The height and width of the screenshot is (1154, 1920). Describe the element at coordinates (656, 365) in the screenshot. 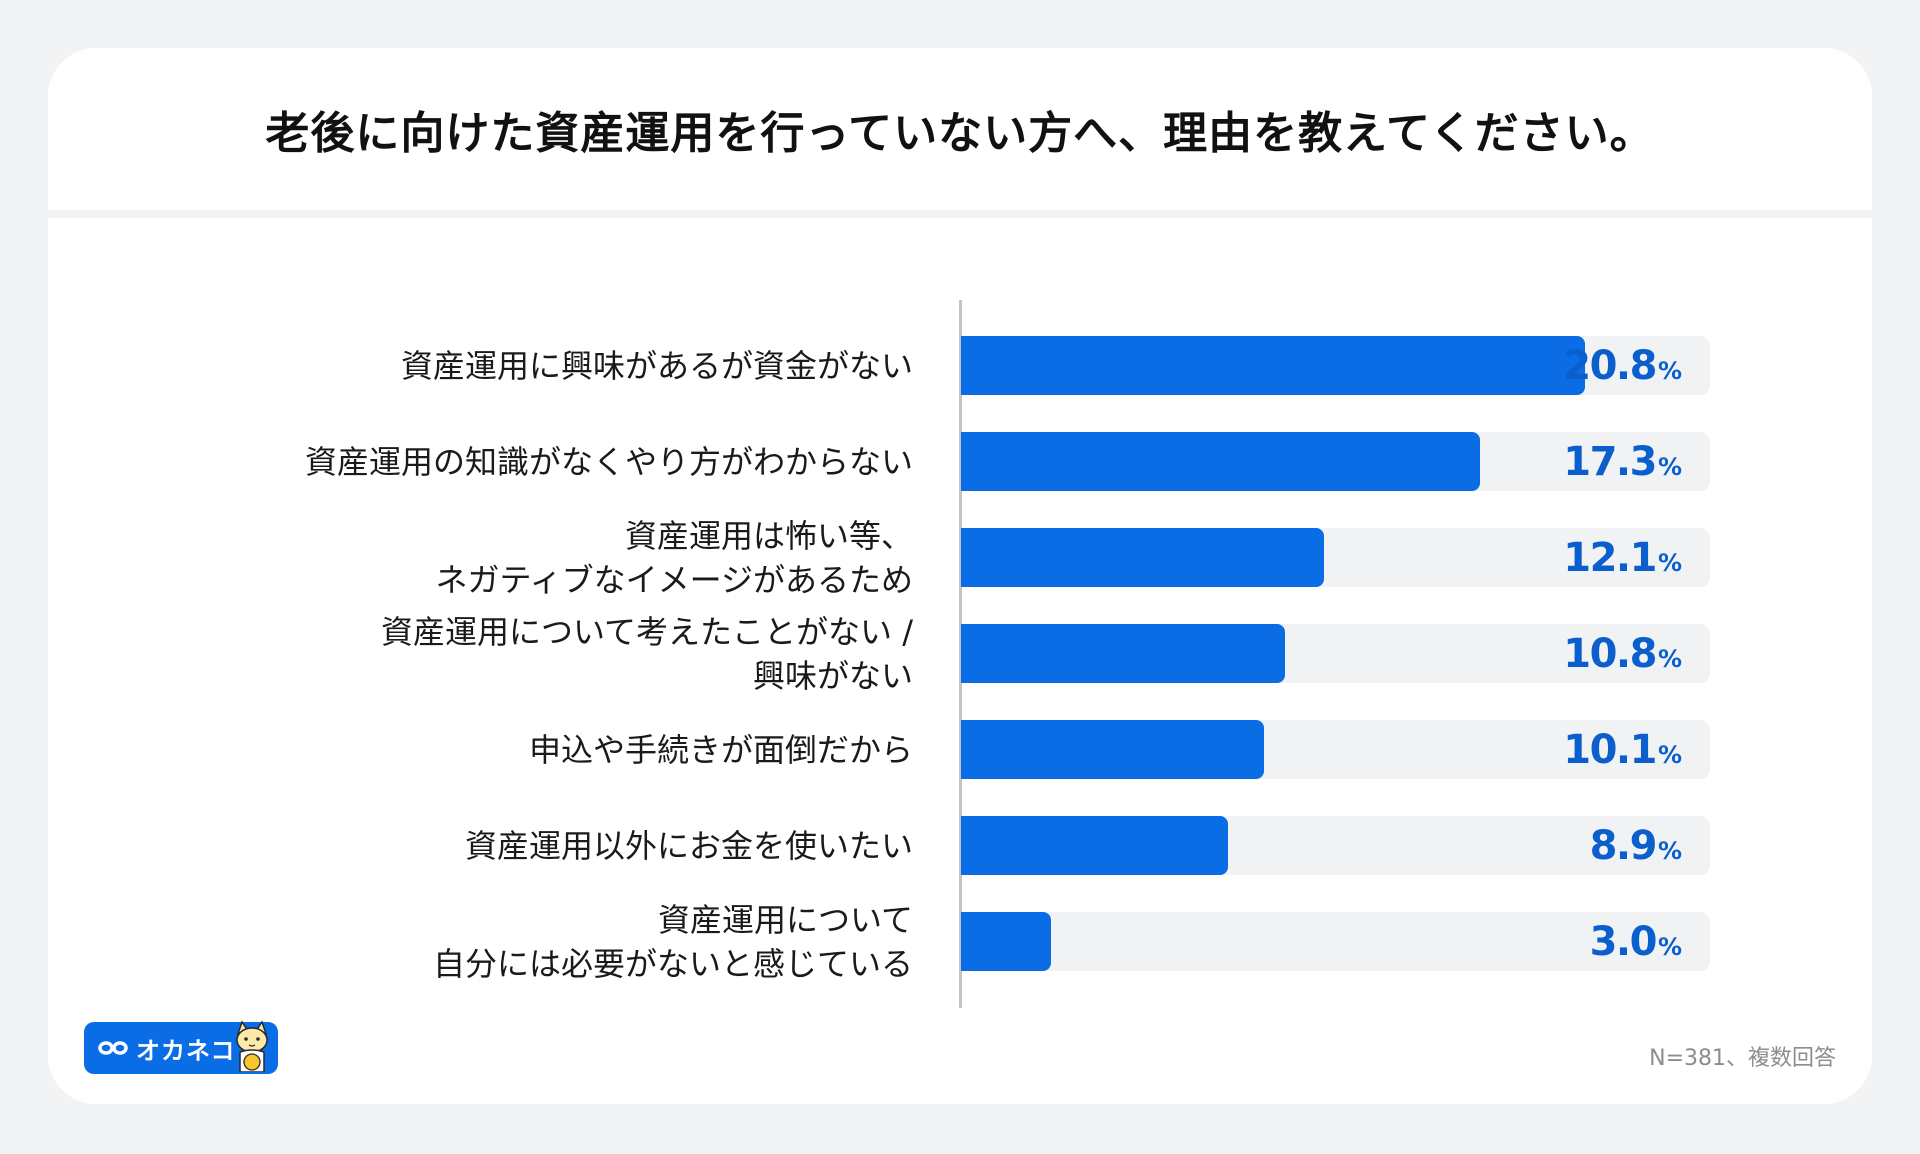

I see `category-label: 資産運用に興味があるが資金がない` at that location.